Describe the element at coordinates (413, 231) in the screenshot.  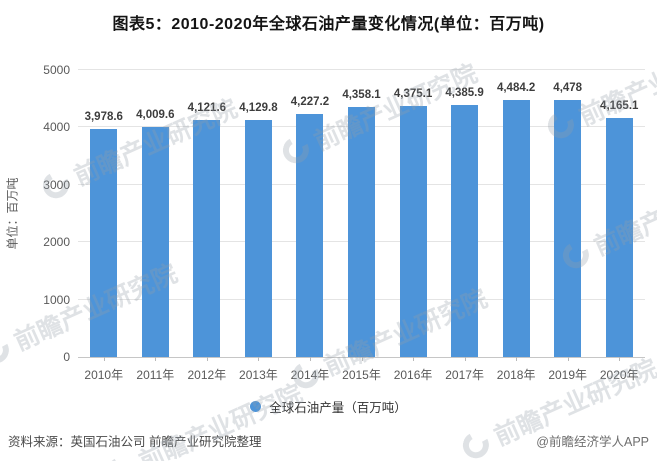
I see `bar-2016年` at that location.